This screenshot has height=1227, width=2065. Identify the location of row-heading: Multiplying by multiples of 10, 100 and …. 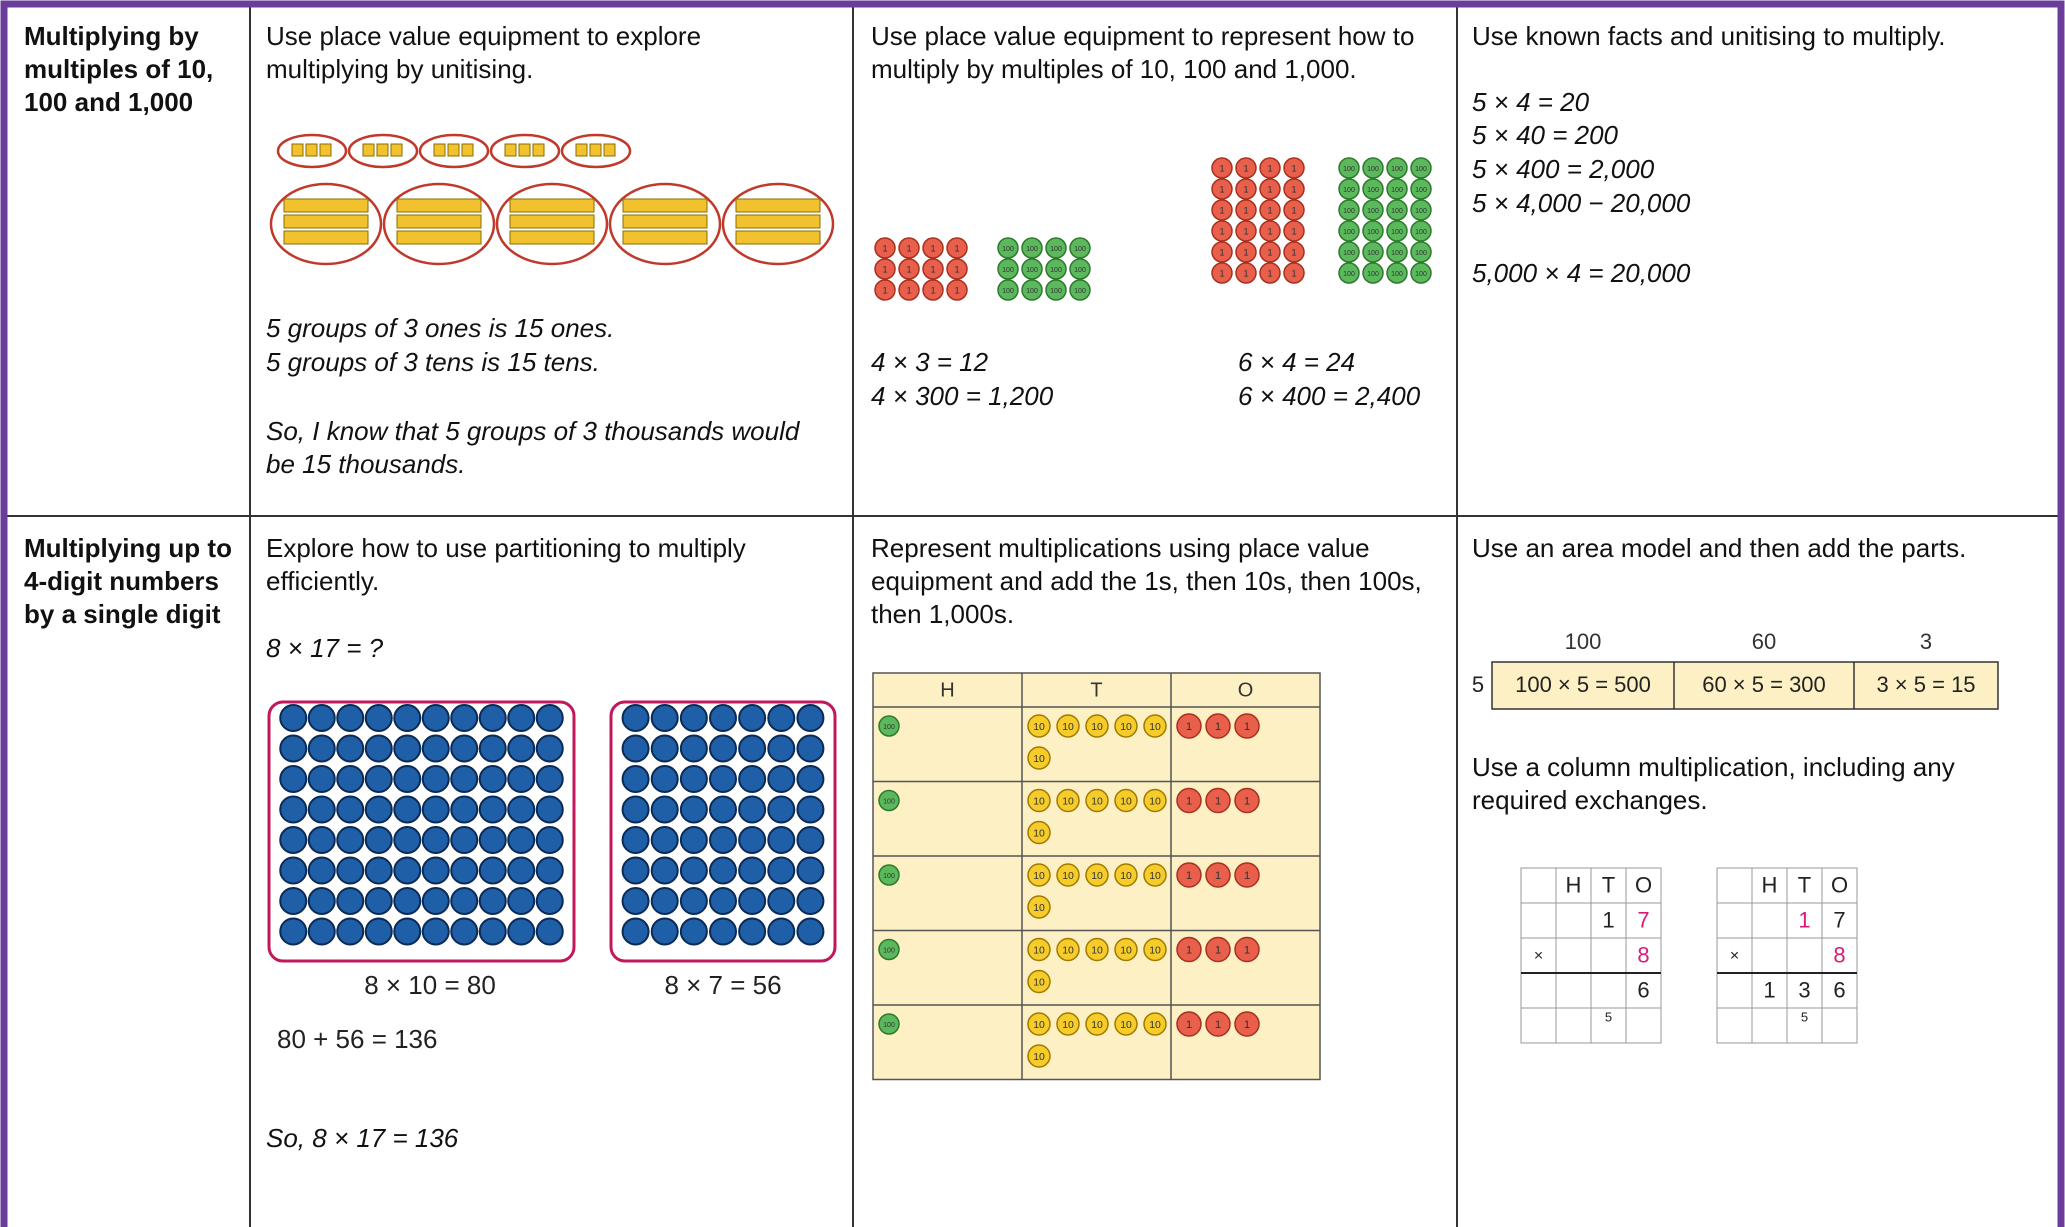
(119, 69).